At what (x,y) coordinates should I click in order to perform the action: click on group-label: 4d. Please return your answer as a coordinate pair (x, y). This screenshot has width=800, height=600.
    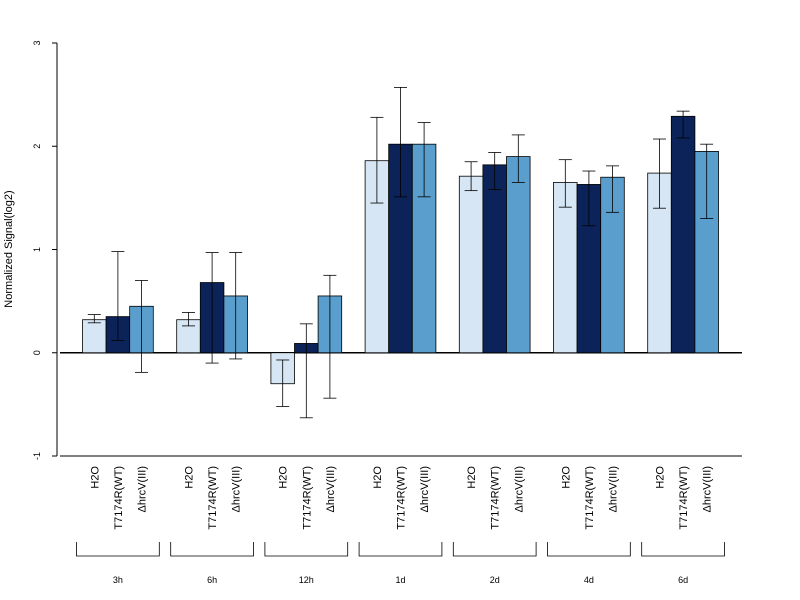
    Looking at the image, I should click on (589, 580).